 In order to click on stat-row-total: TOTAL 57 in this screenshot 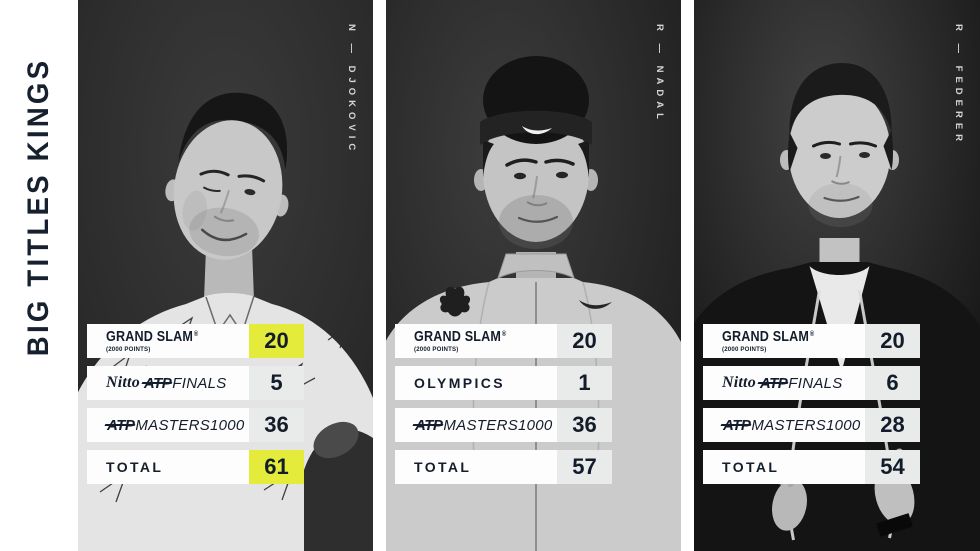, I will do `click(503, 467)`.